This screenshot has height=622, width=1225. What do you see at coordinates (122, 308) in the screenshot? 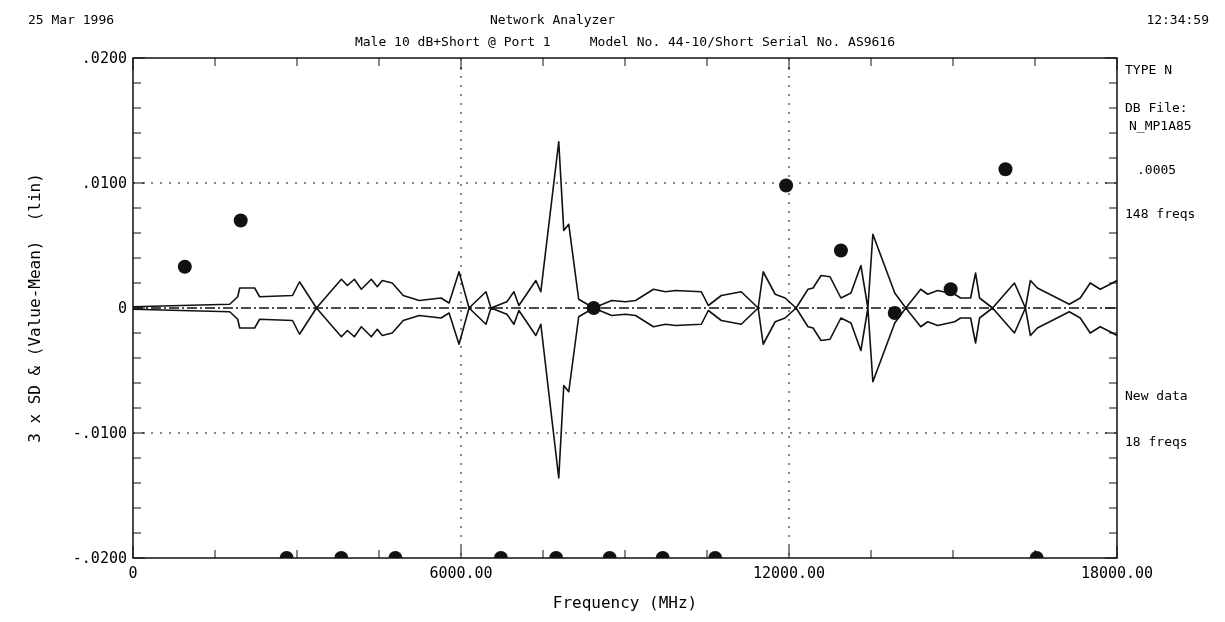
I see `y-tick-label: 0` at bounding box center [122, 308].